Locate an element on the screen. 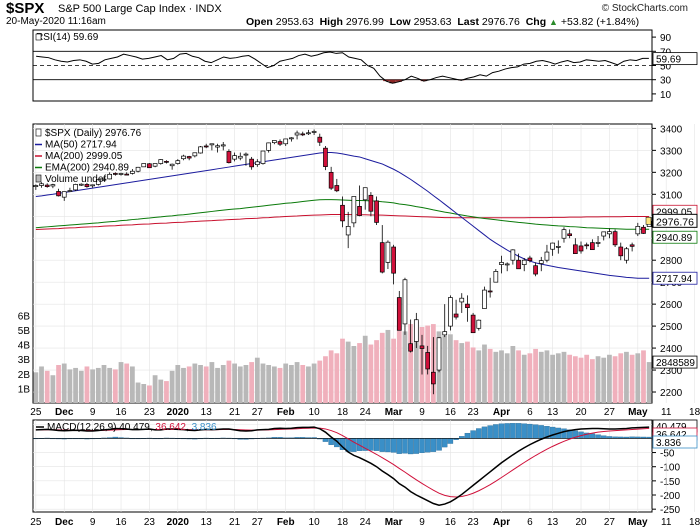 The width and height of the screenshot is (700, 530). rsi-ytick-label: 50 is located at coordinates (666, 67).